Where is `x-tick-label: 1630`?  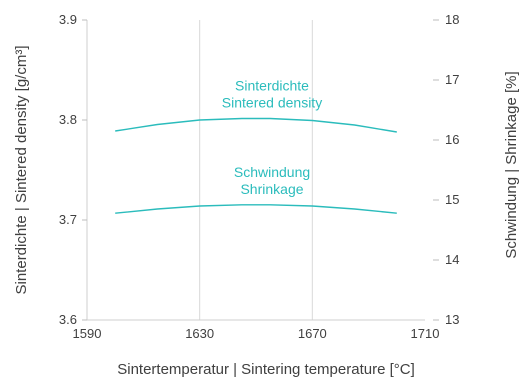
x-tick-label: 1630 is located at coordinates (199, 333).